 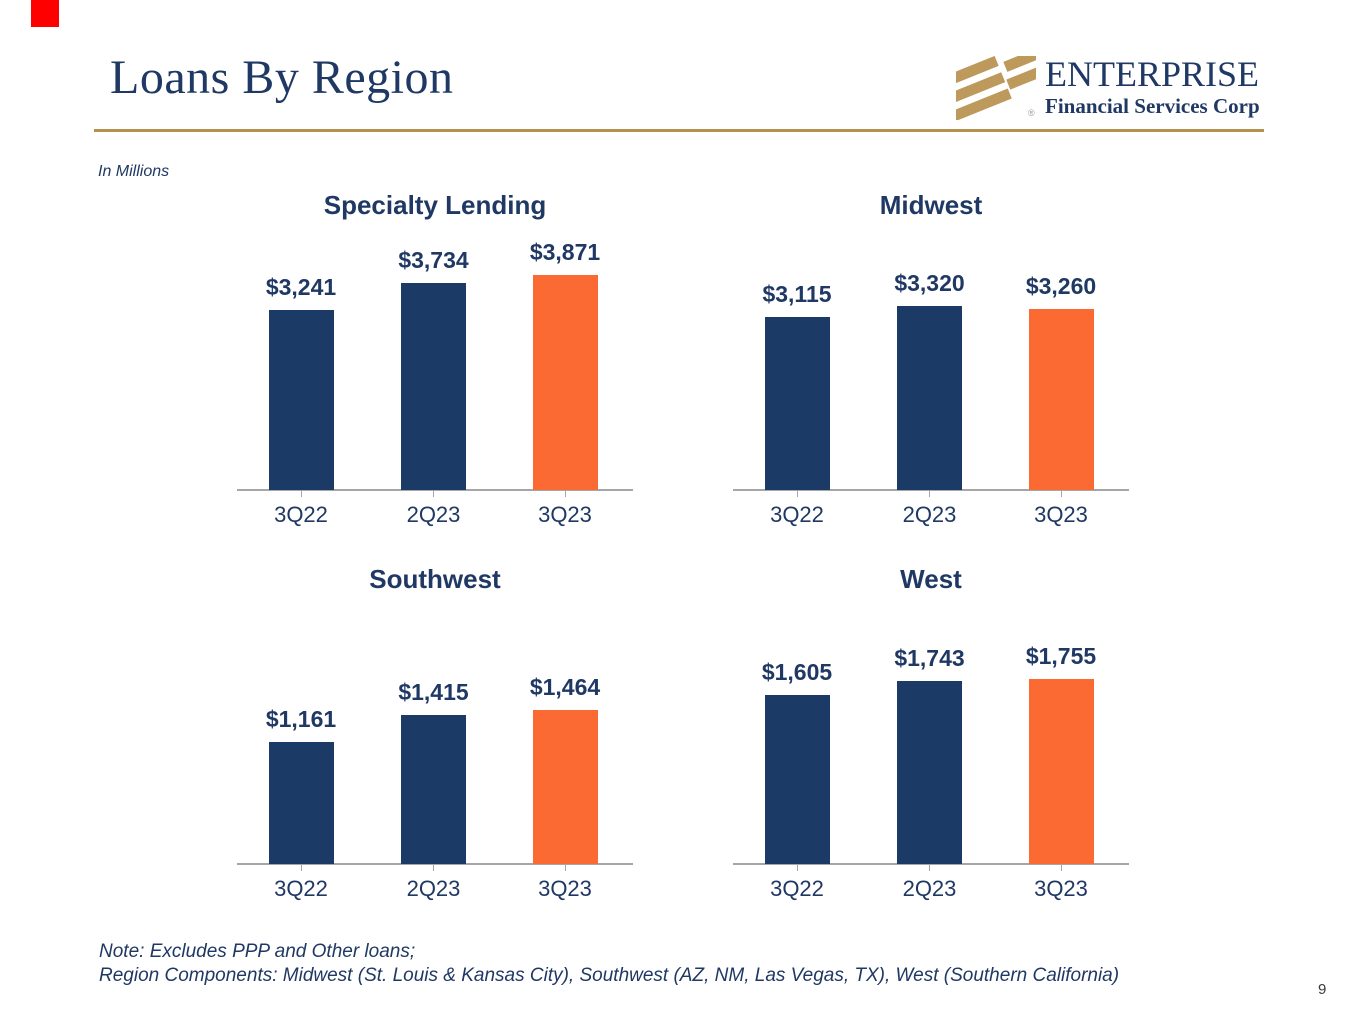 What do you see at coordinates (996, 88) in the screenshot?
I see `enterprise-stripes-icon: ®` at bounding box center [996, 88].